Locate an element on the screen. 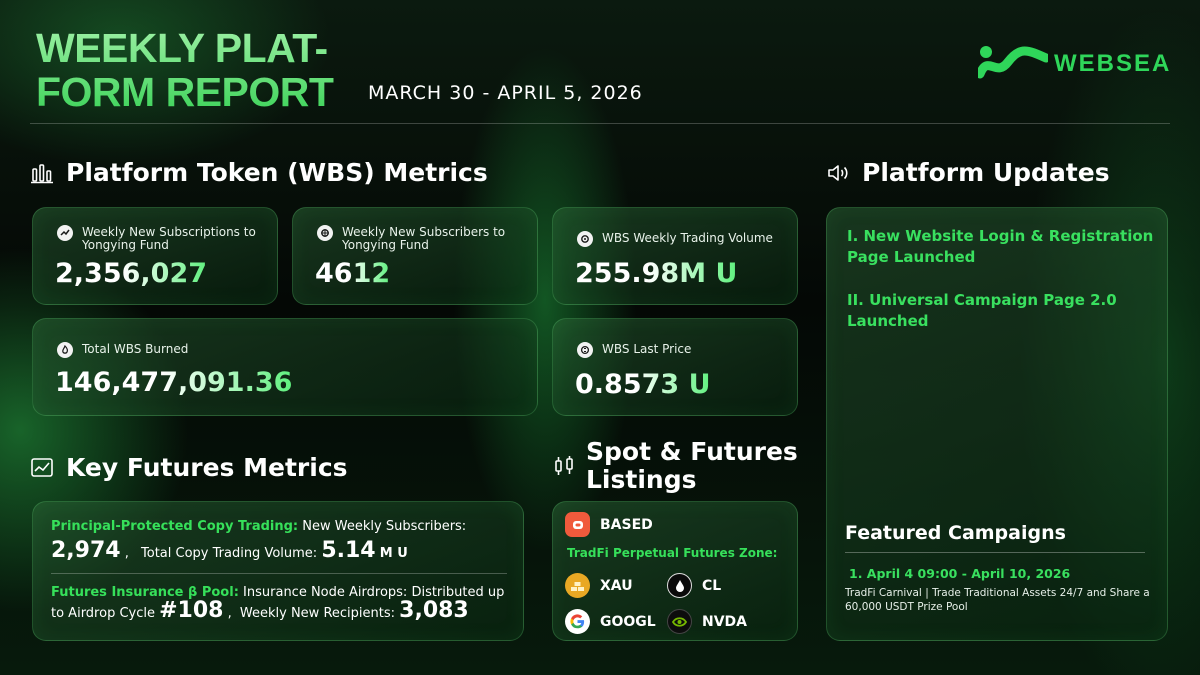  report-title-line2: FORM REPORT is located at coordinates (185, 92).